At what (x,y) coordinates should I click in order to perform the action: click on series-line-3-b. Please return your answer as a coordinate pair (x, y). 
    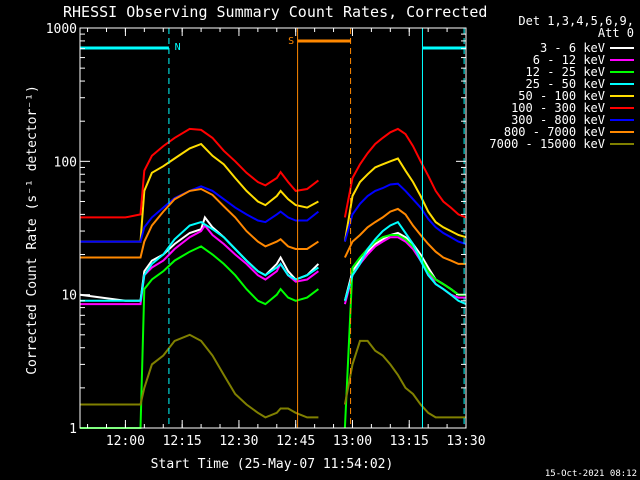
    Looking at the image, I should click on (405, 263).